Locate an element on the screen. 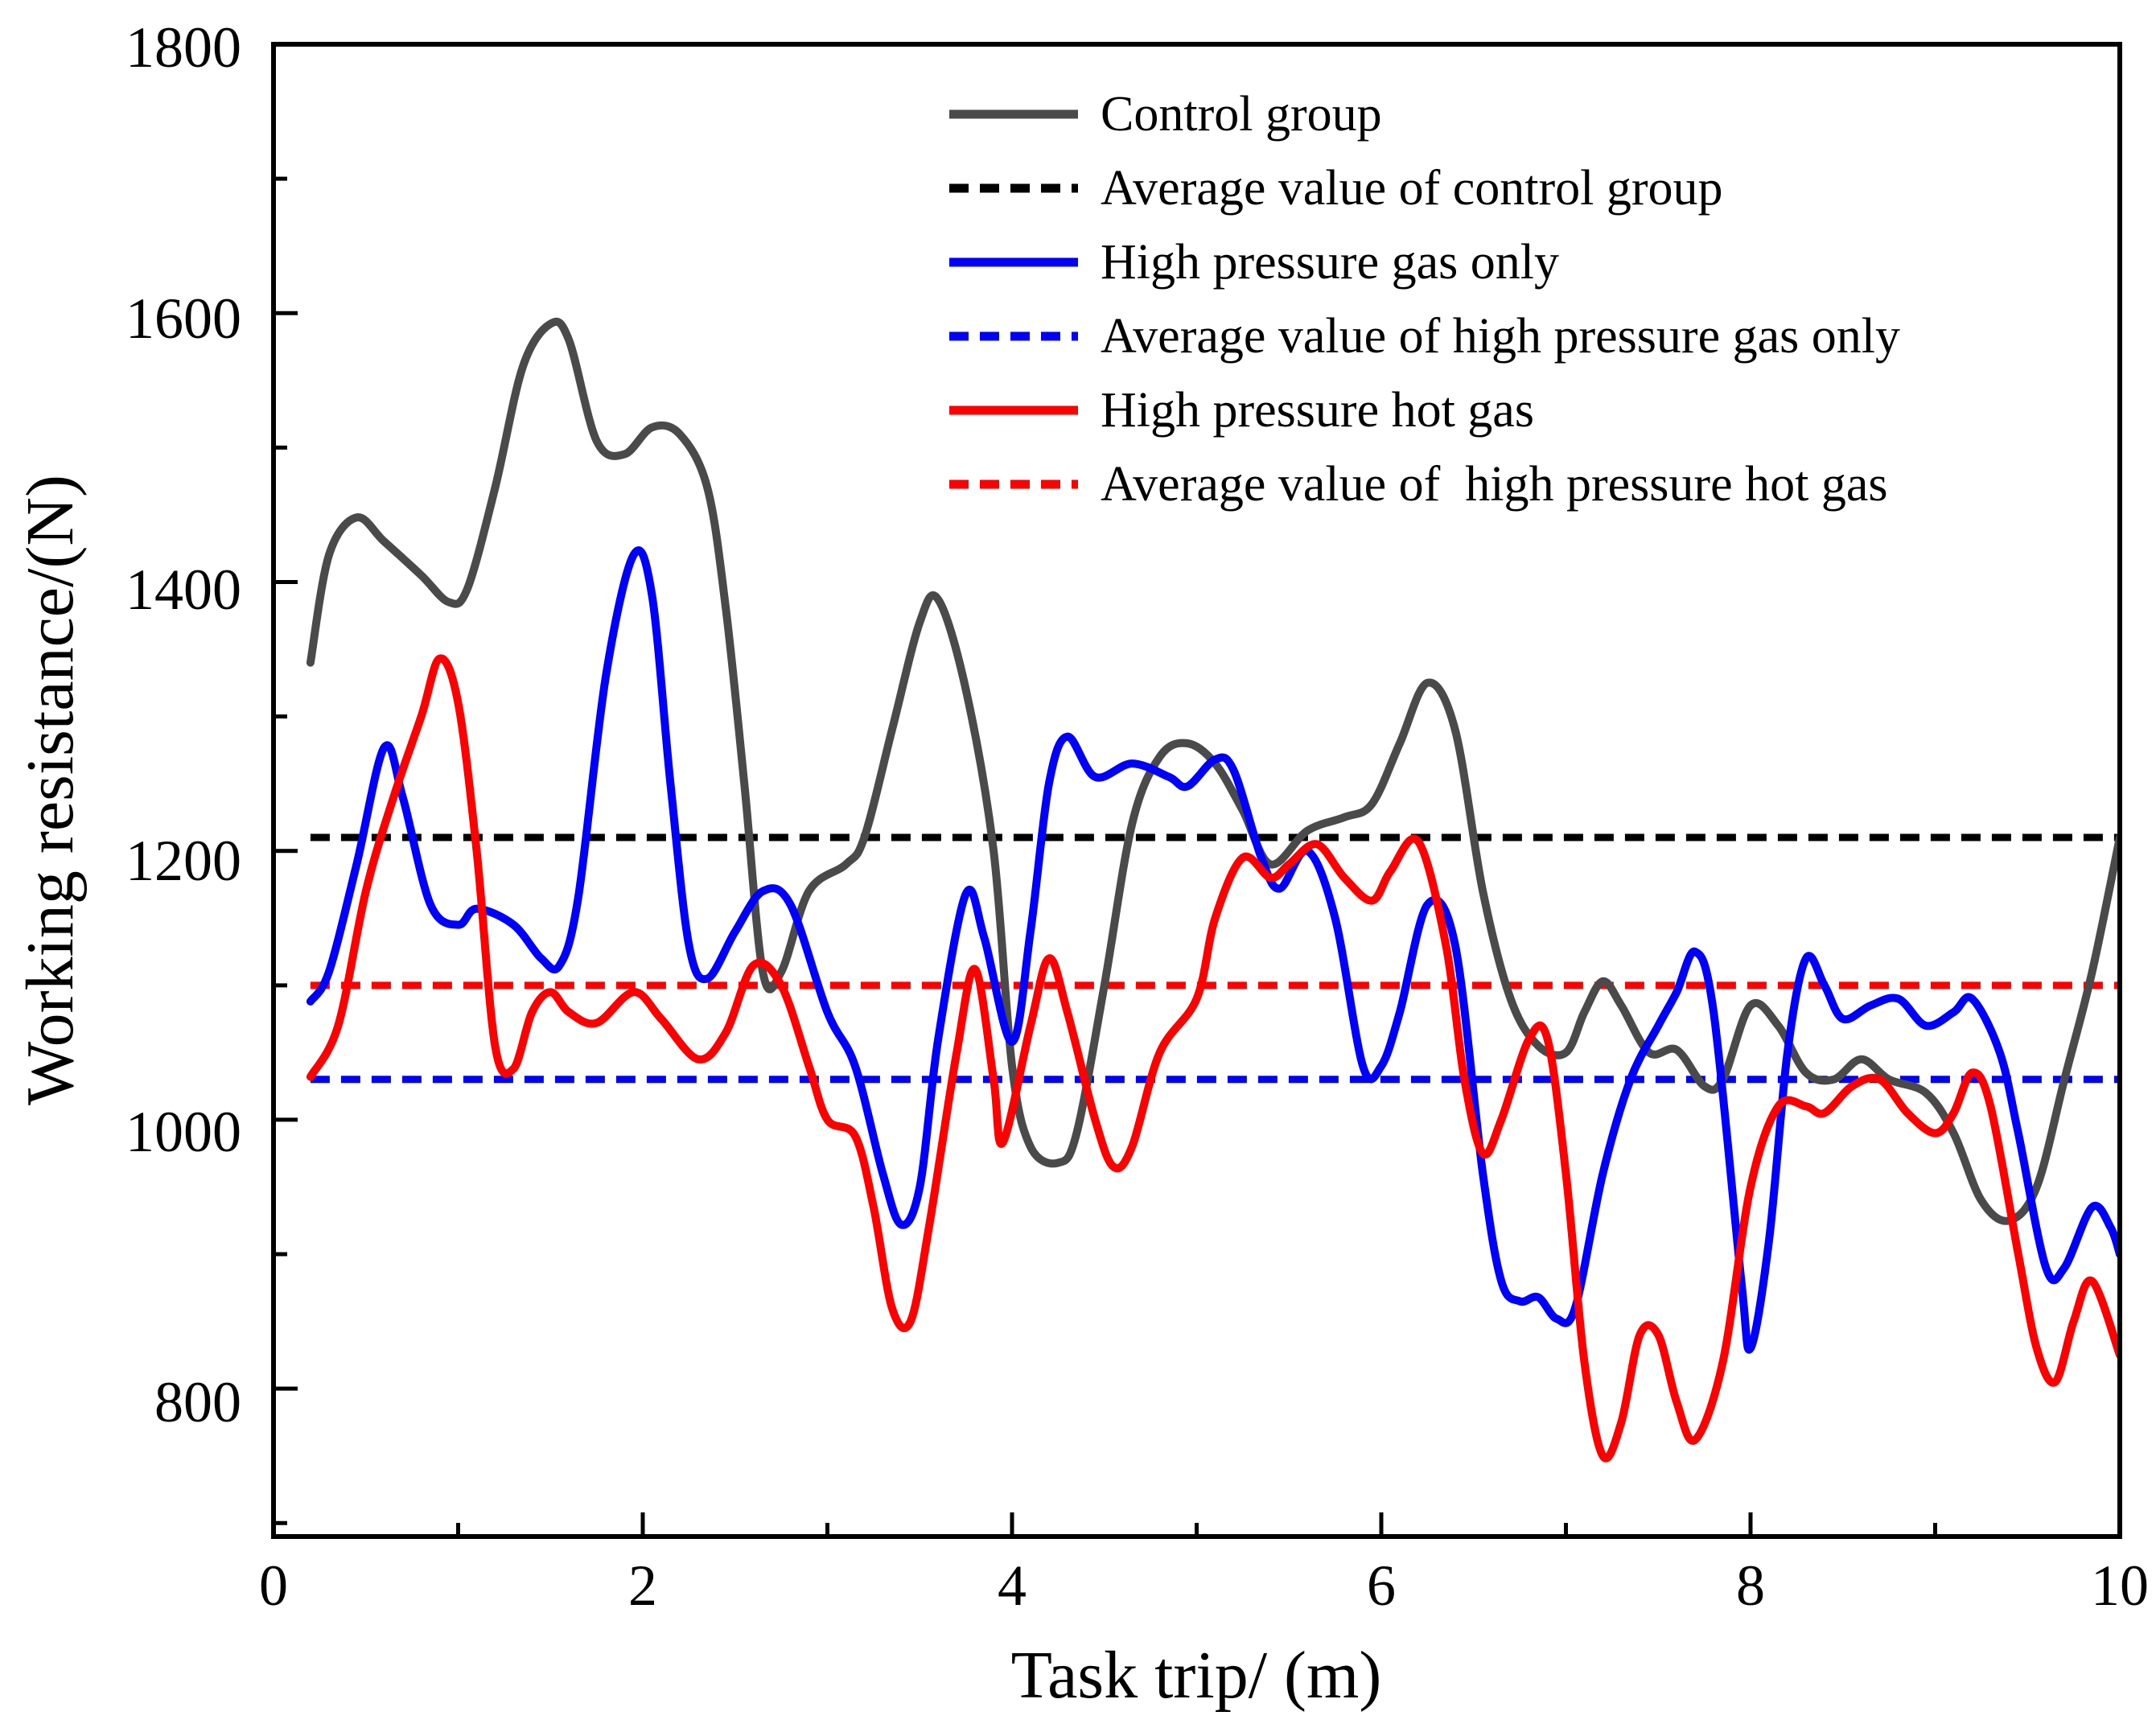 The width and height of the screenshot is (2156, 1728). legend-label-hot-gas: High pressure hot gas is located at coordinates (1317, 410).